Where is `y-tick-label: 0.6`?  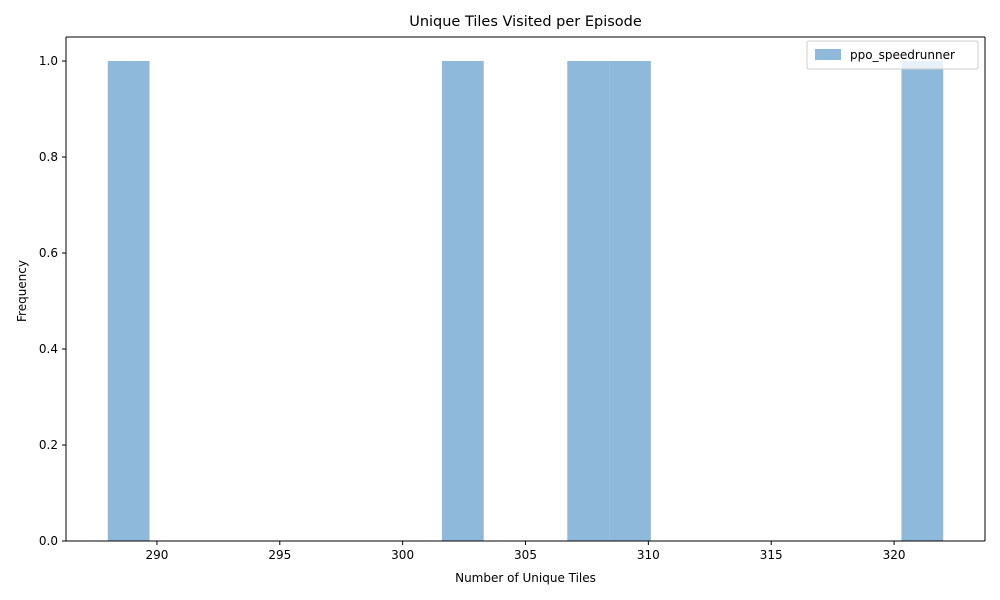
y-tick-label: 0.6 is located at coordinates (48, 253).